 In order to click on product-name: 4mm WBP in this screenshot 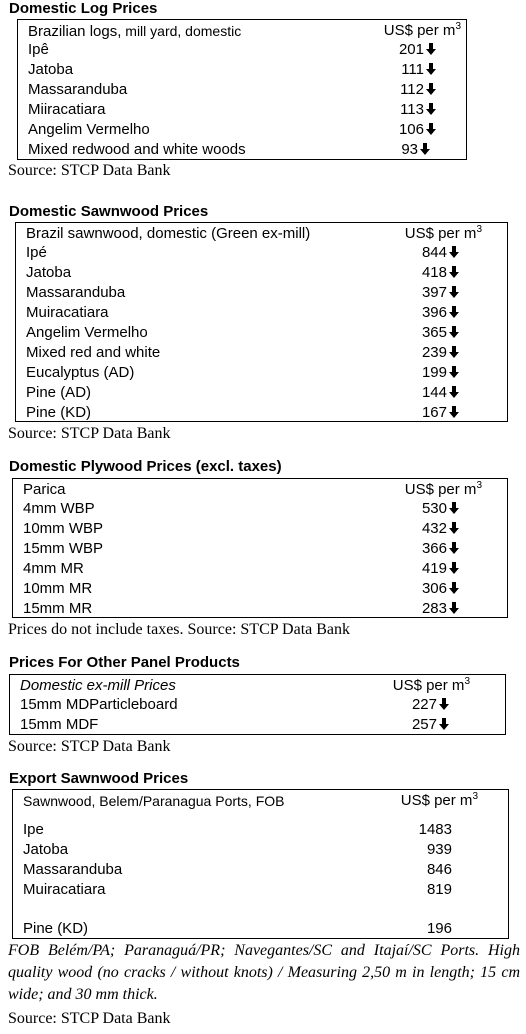, I will do `click(59, 508)`.